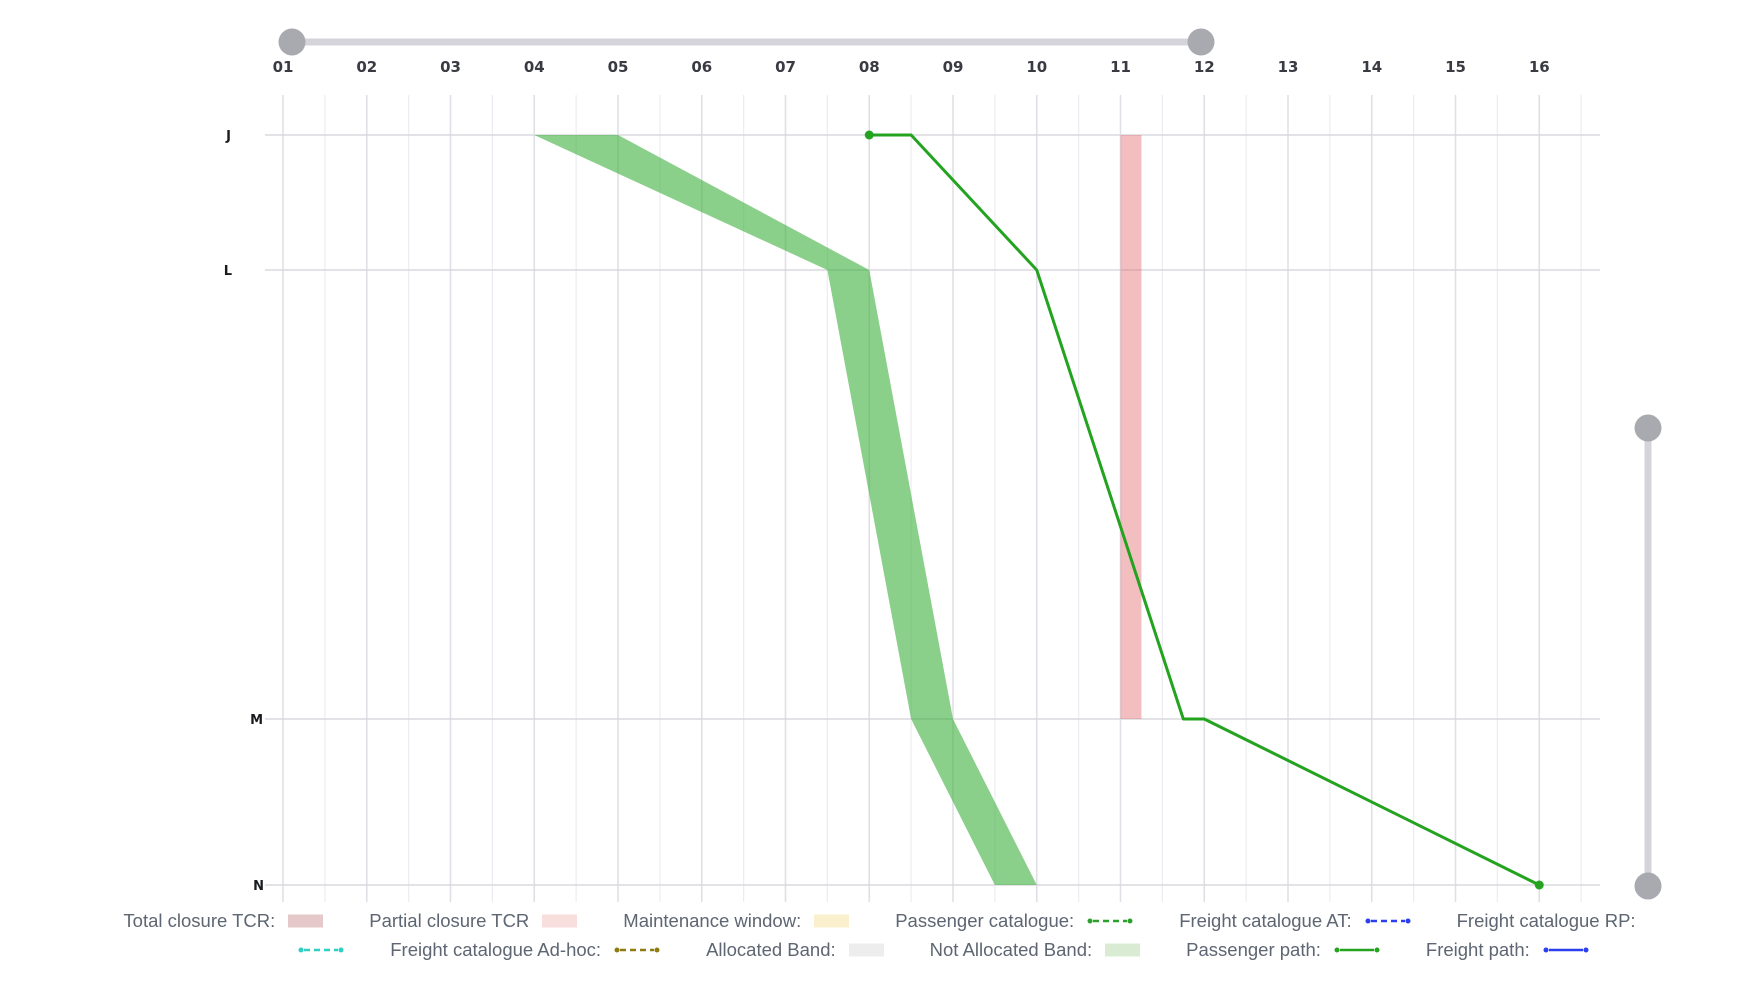  What do you see at coordinates (1539, 67) in the screenshot?
I see `hour-label-16: 16` at bounding box center [1539, 67].